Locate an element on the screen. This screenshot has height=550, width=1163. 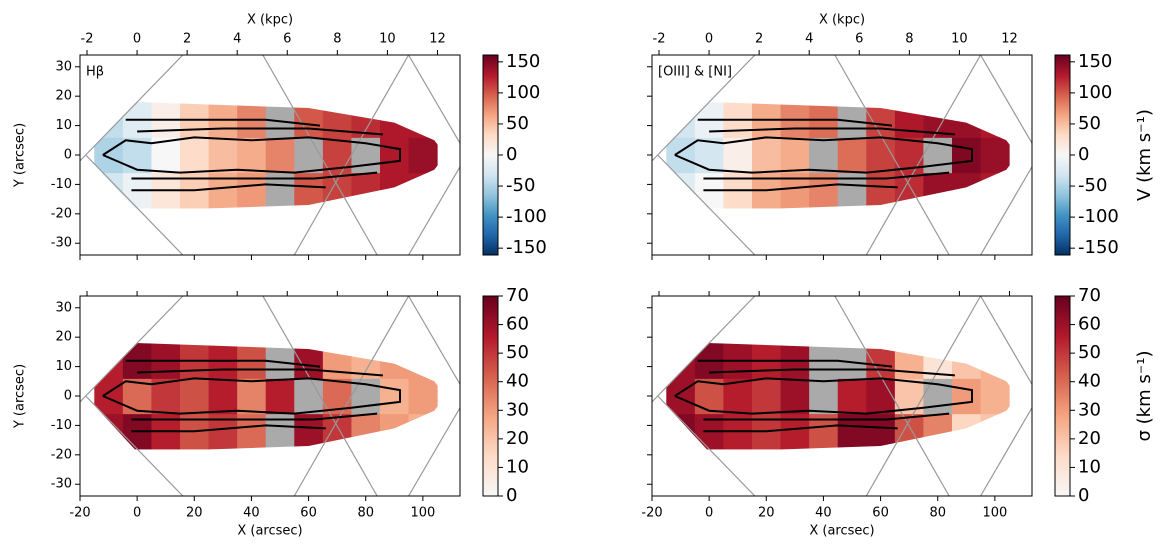
colorbar-tick-label: -100 is located at coordinates (1098, 216).